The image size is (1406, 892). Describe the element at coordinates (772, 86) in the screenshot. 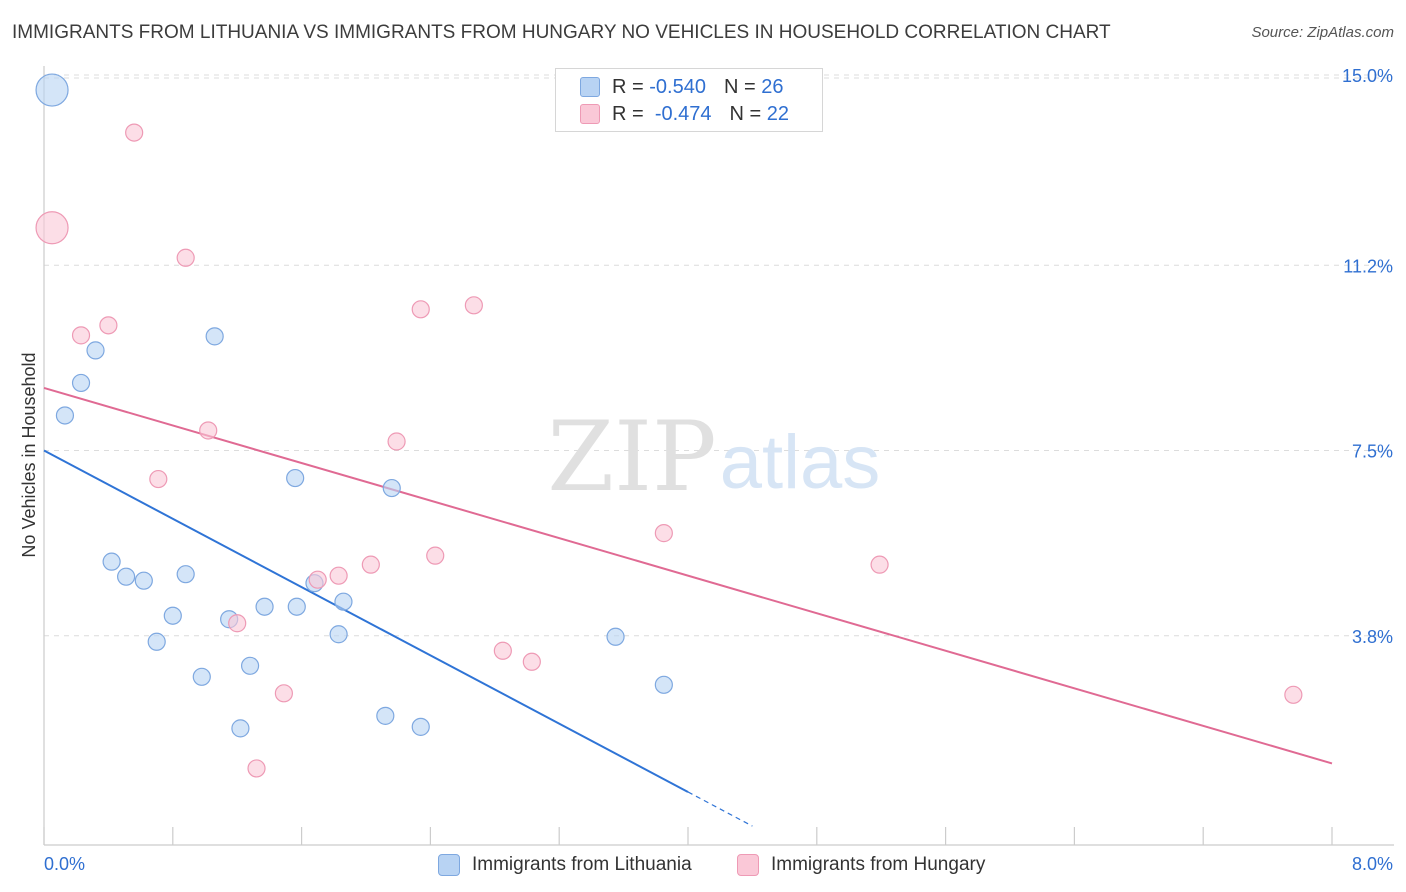

I see `n-value-lithuania: 26` at that location.